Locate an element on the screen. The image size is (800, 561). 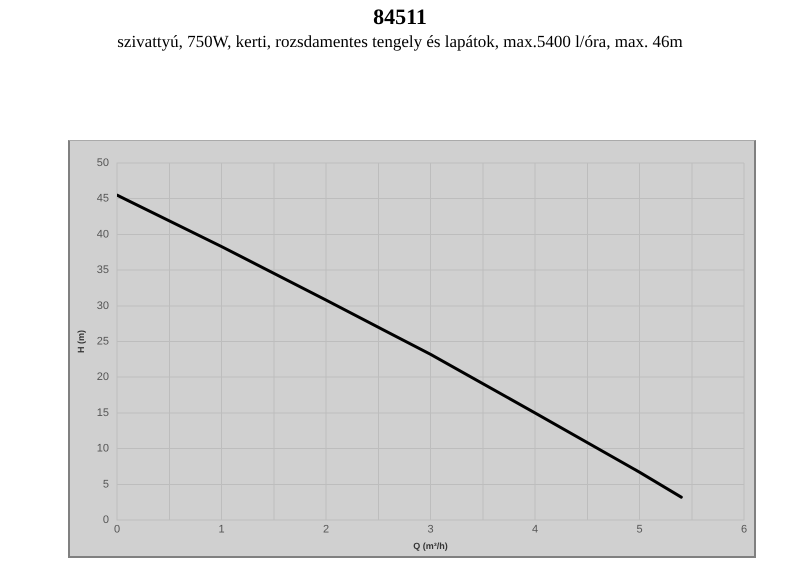
x-tick-label: 4 is located at coordinates (535, 530).